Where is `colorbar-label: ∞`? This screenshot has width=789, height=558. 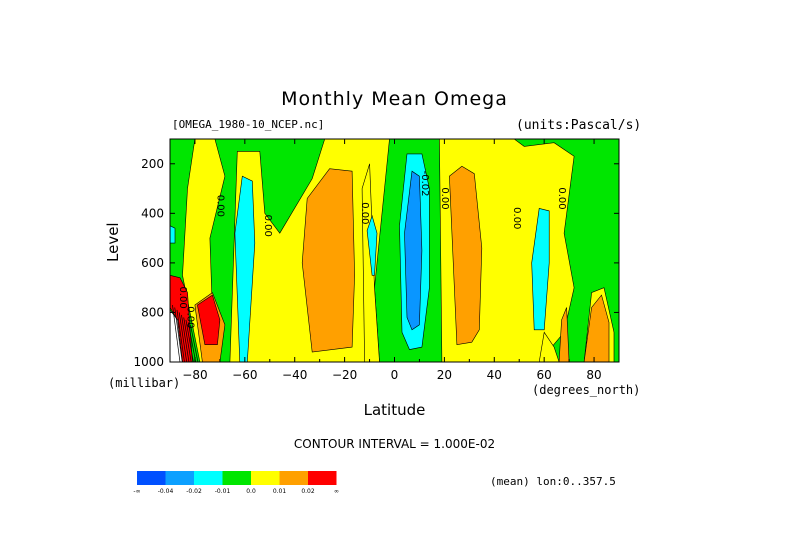
colorbar-label: ∞ is located at coordinates (336, 491).